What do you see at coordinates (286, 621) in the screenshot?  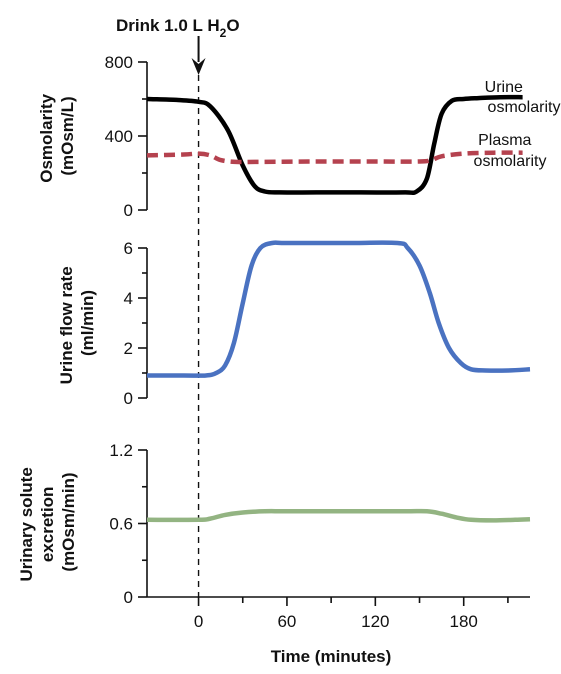 I see `x-tick-label: 60` at bounding box center [286, 621].